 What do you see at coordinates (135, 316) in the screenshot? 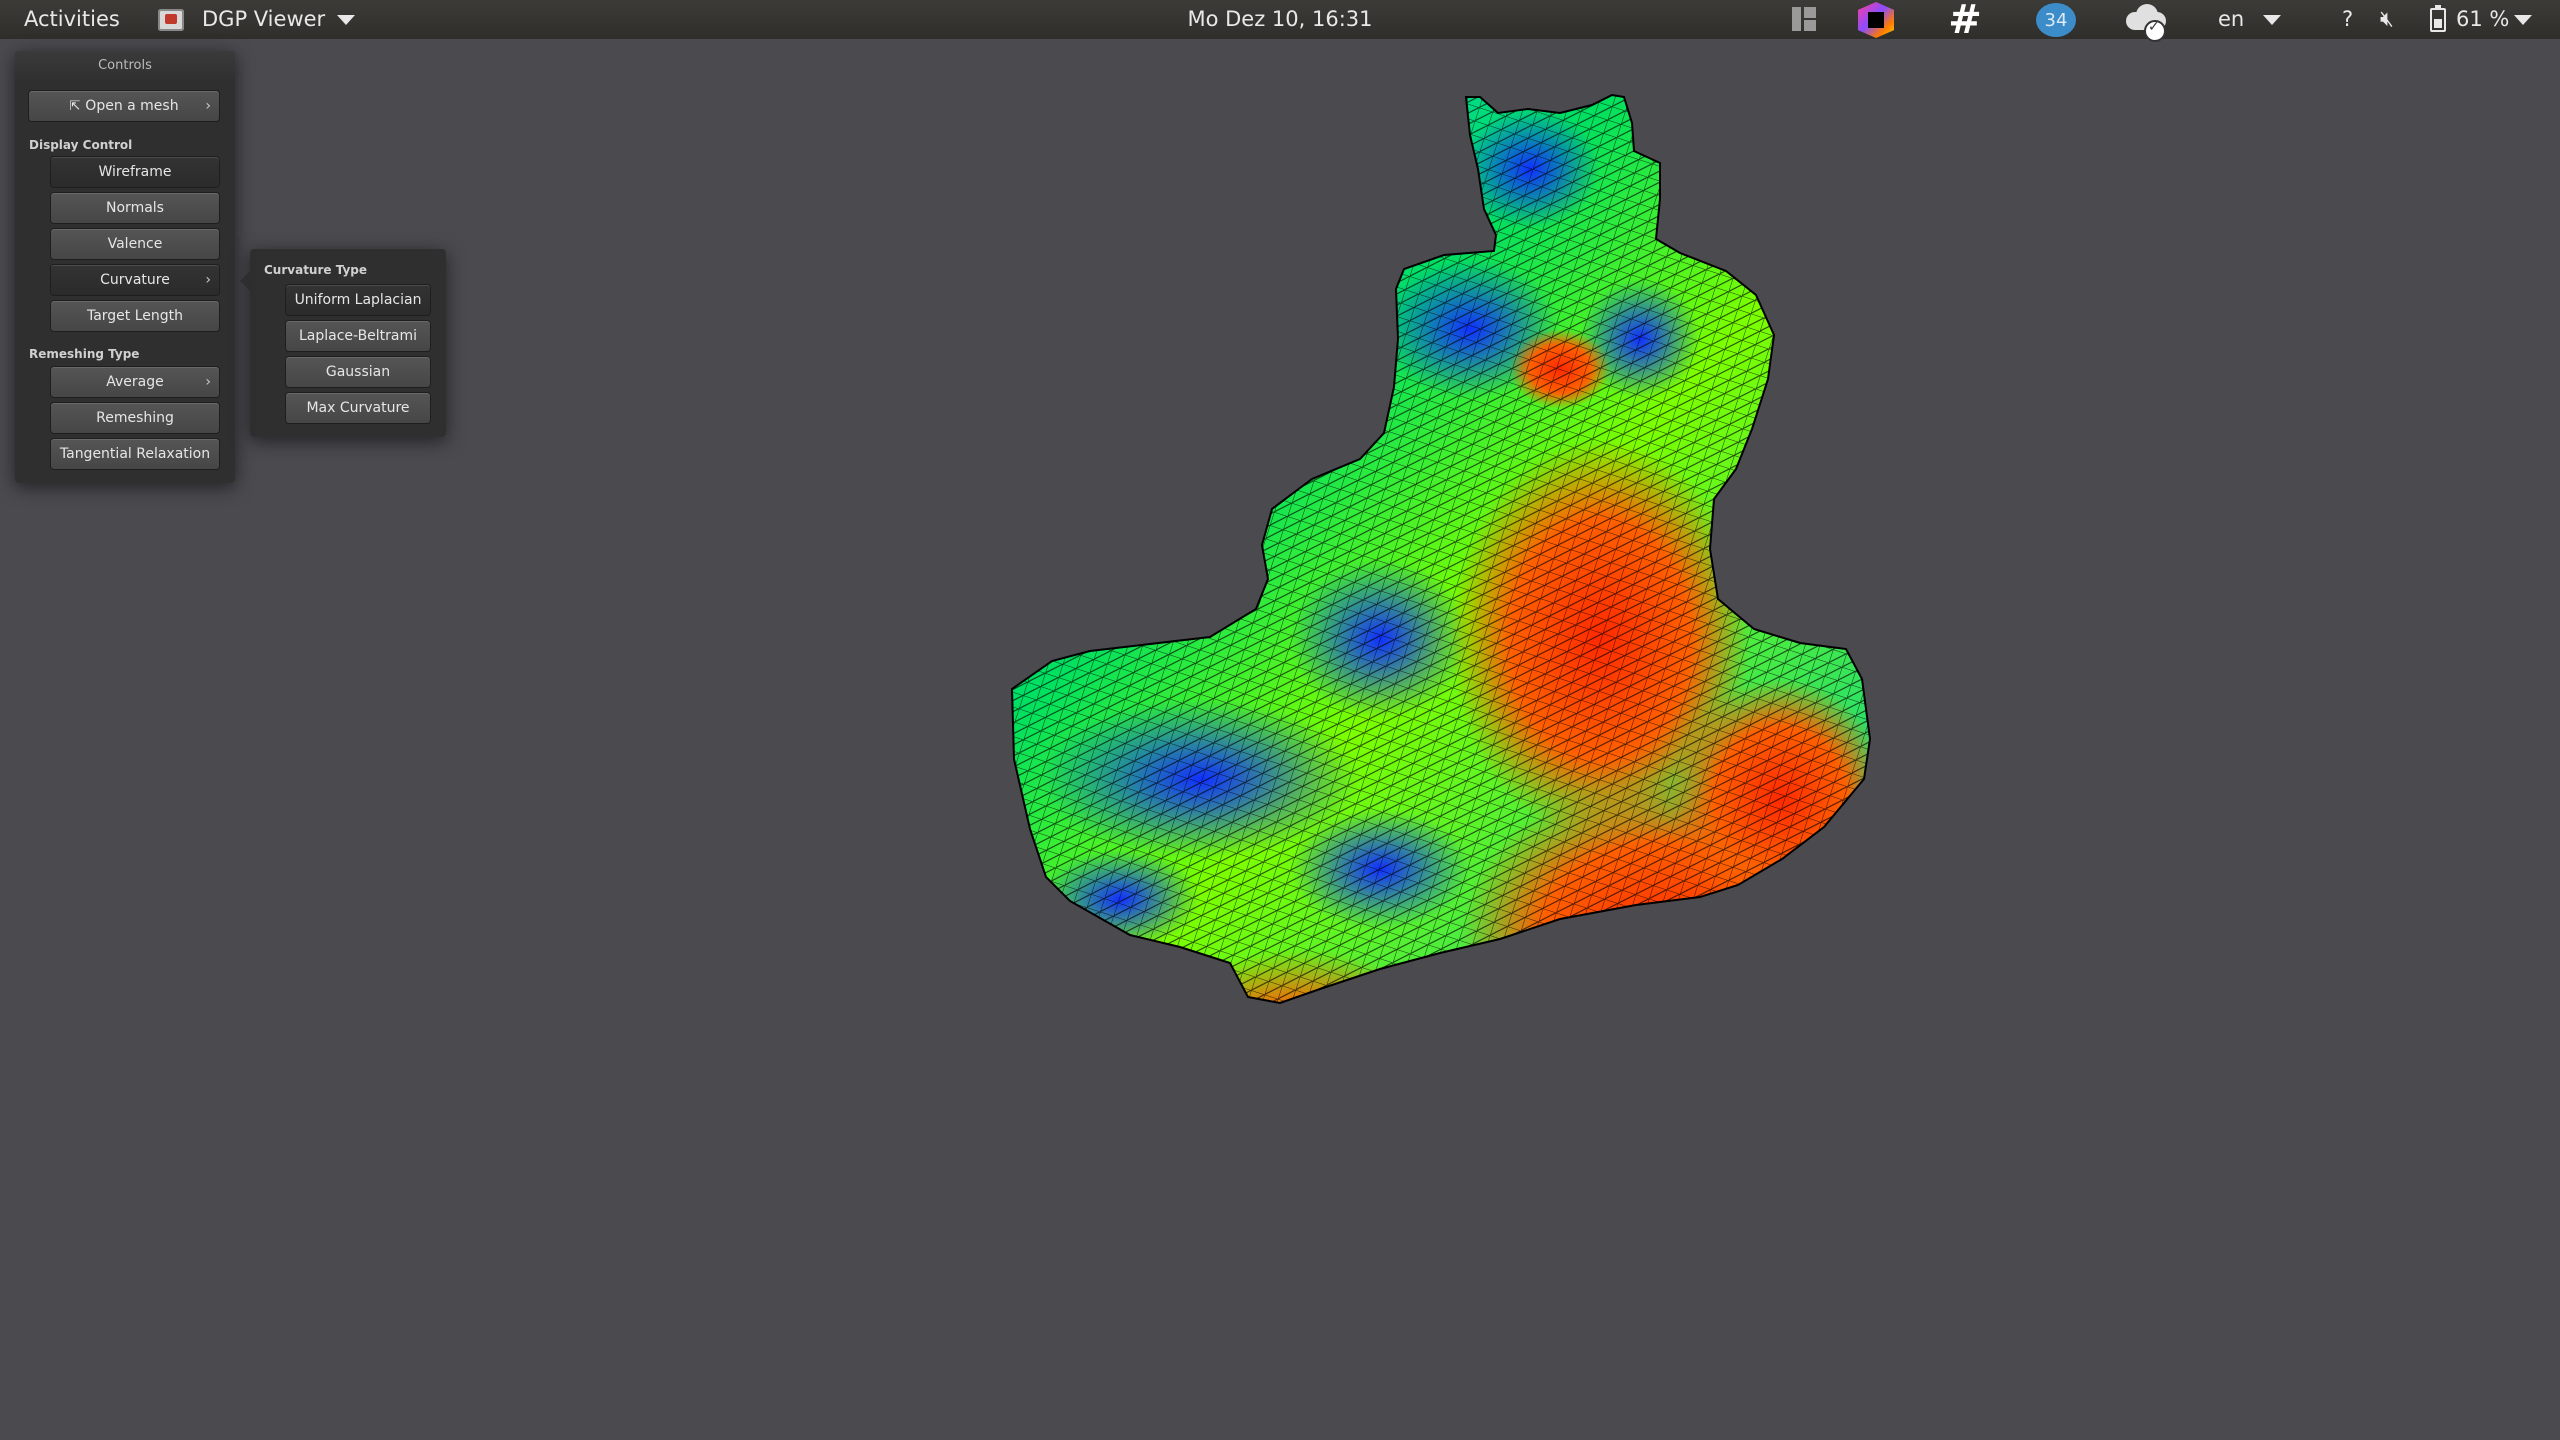
I see `target-length-button: Target Length` at bounding box center [135, 316].